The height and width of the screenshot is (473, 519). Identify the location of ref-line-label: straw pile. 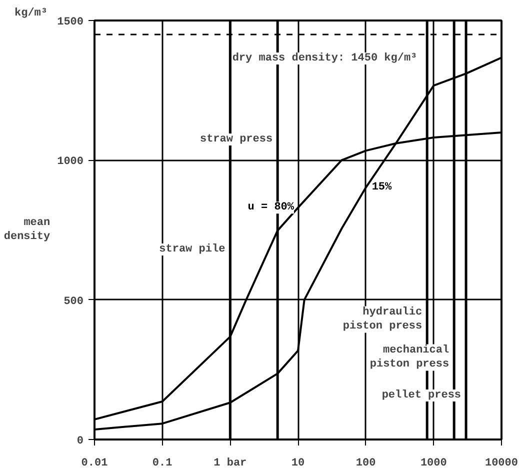
(192, 250).